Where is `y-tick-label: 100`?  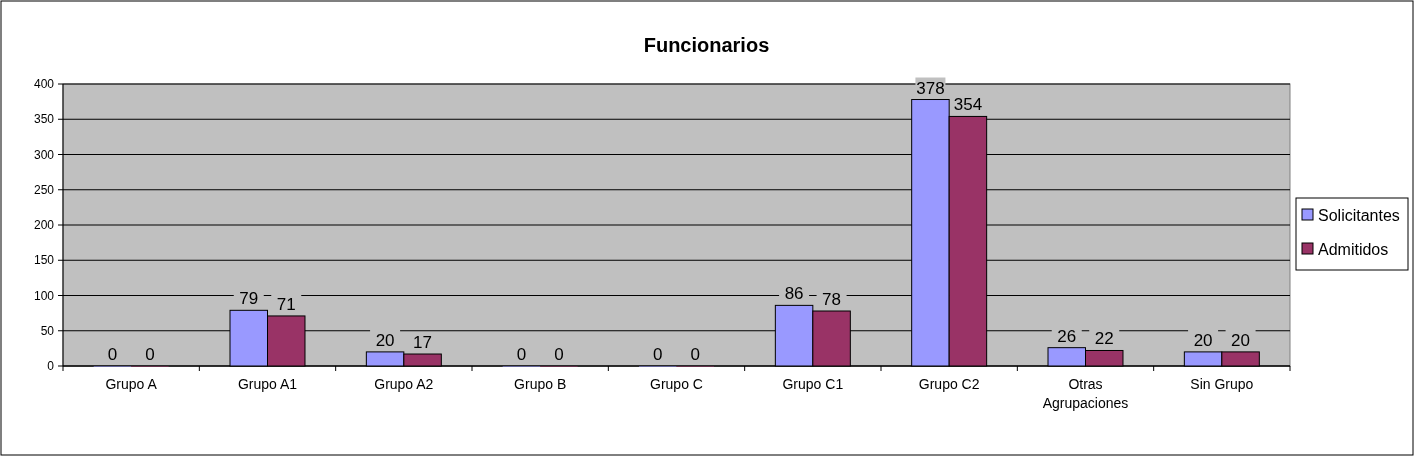 y-tick-label: 100 is located at coordinates (44, 295).